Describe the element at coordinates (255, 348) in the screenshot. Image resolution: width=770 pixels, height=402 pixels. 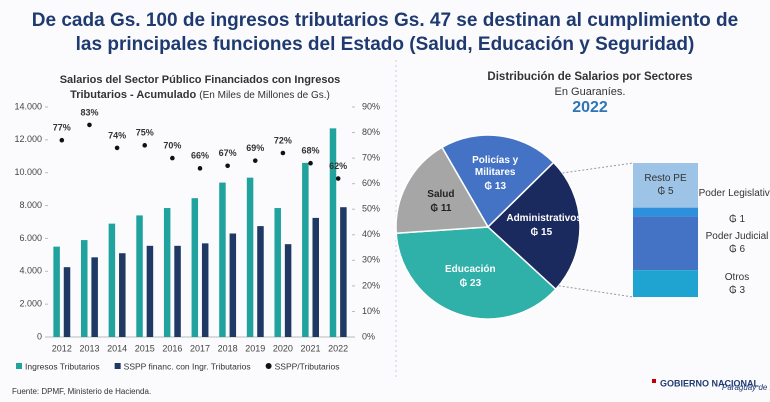
I see `x-tick-label: 2019` at that location.